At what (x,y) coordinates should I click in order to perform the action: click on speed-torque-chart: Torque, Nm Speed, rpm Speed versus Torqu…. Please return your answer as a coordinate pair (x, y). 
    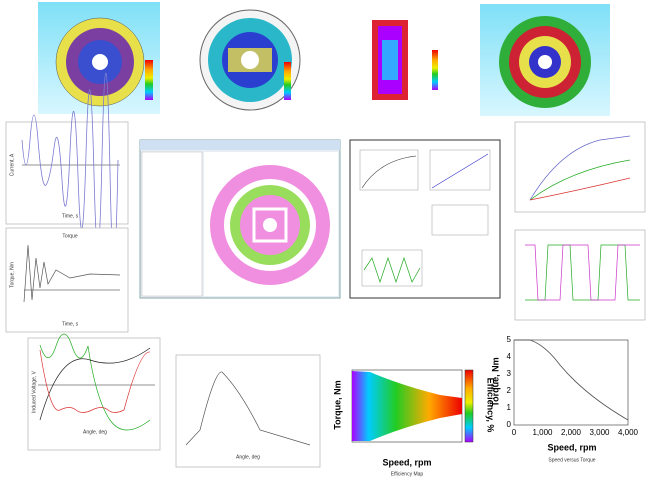
    Looking at the image, I should click on (564, 399).